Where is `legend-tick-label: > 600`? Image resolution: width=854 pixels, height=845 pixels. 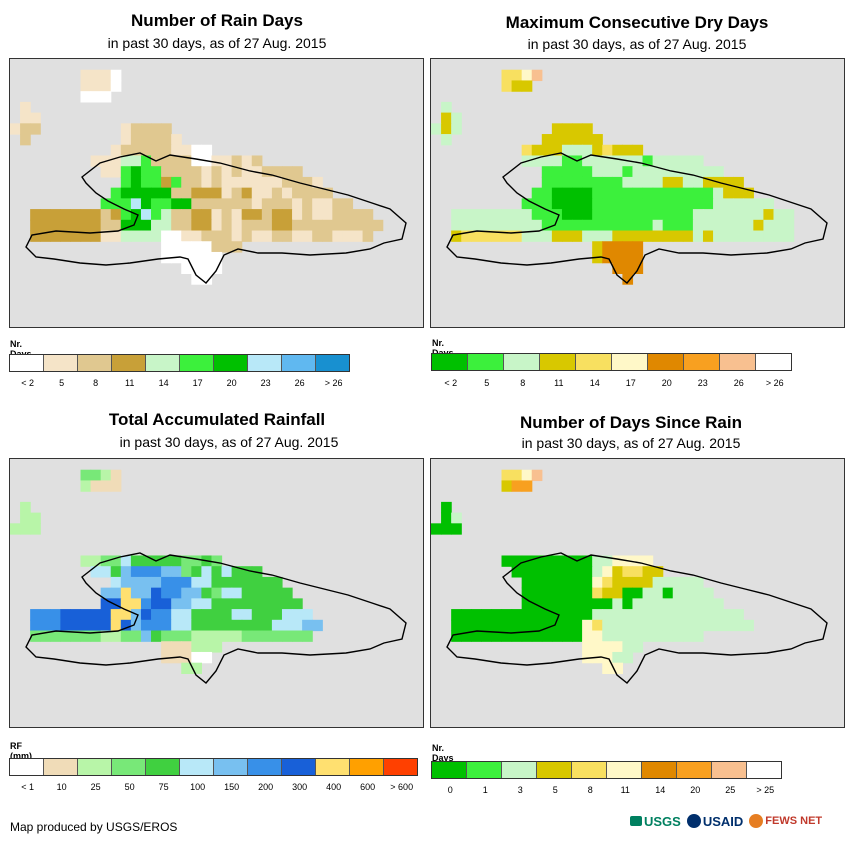 legend-tick-label: > 600 is located at coordinates (402, 787).